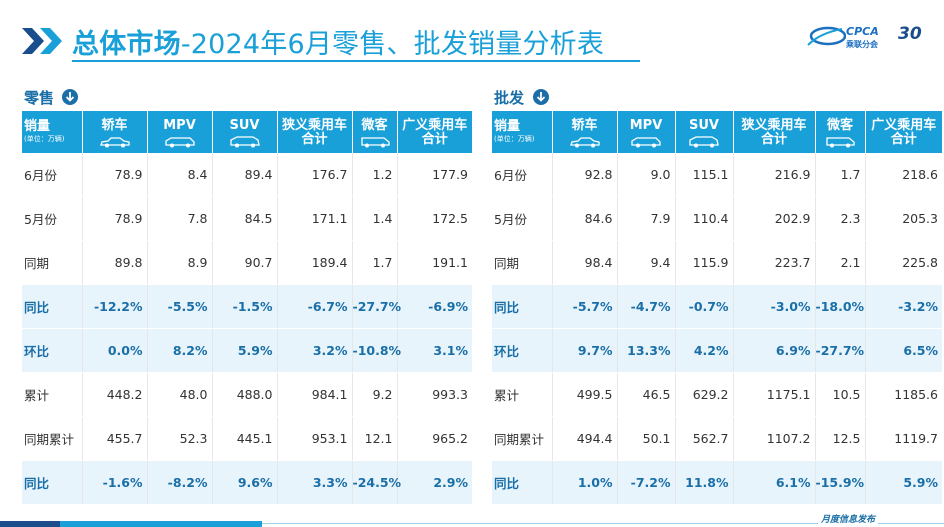 Image resolution: width=944 pixels, height=527 pixels. I want to click on table-cell: 993.3, so click(434, 394).